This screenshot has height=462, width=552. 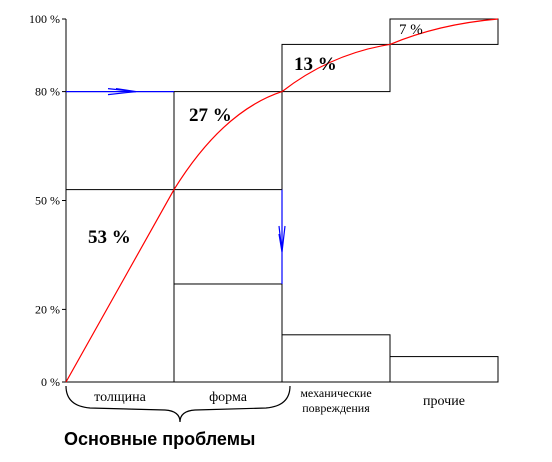 I want to click on y-tick-label: 50 %, so click(x=47, y=201).